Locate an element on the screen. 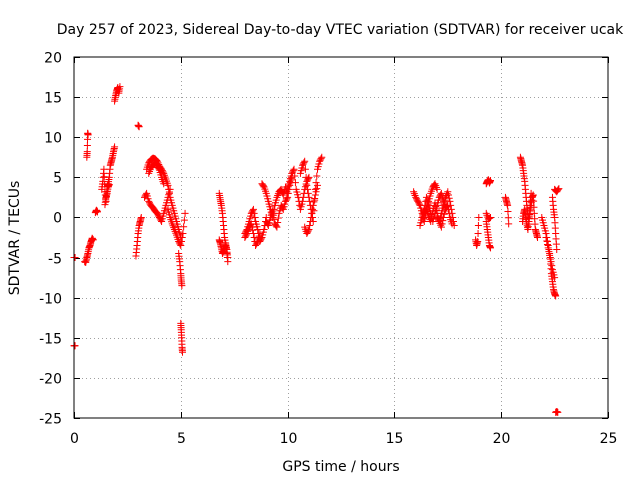  x-tick-label: 15 is located at coordinates (395, 439).